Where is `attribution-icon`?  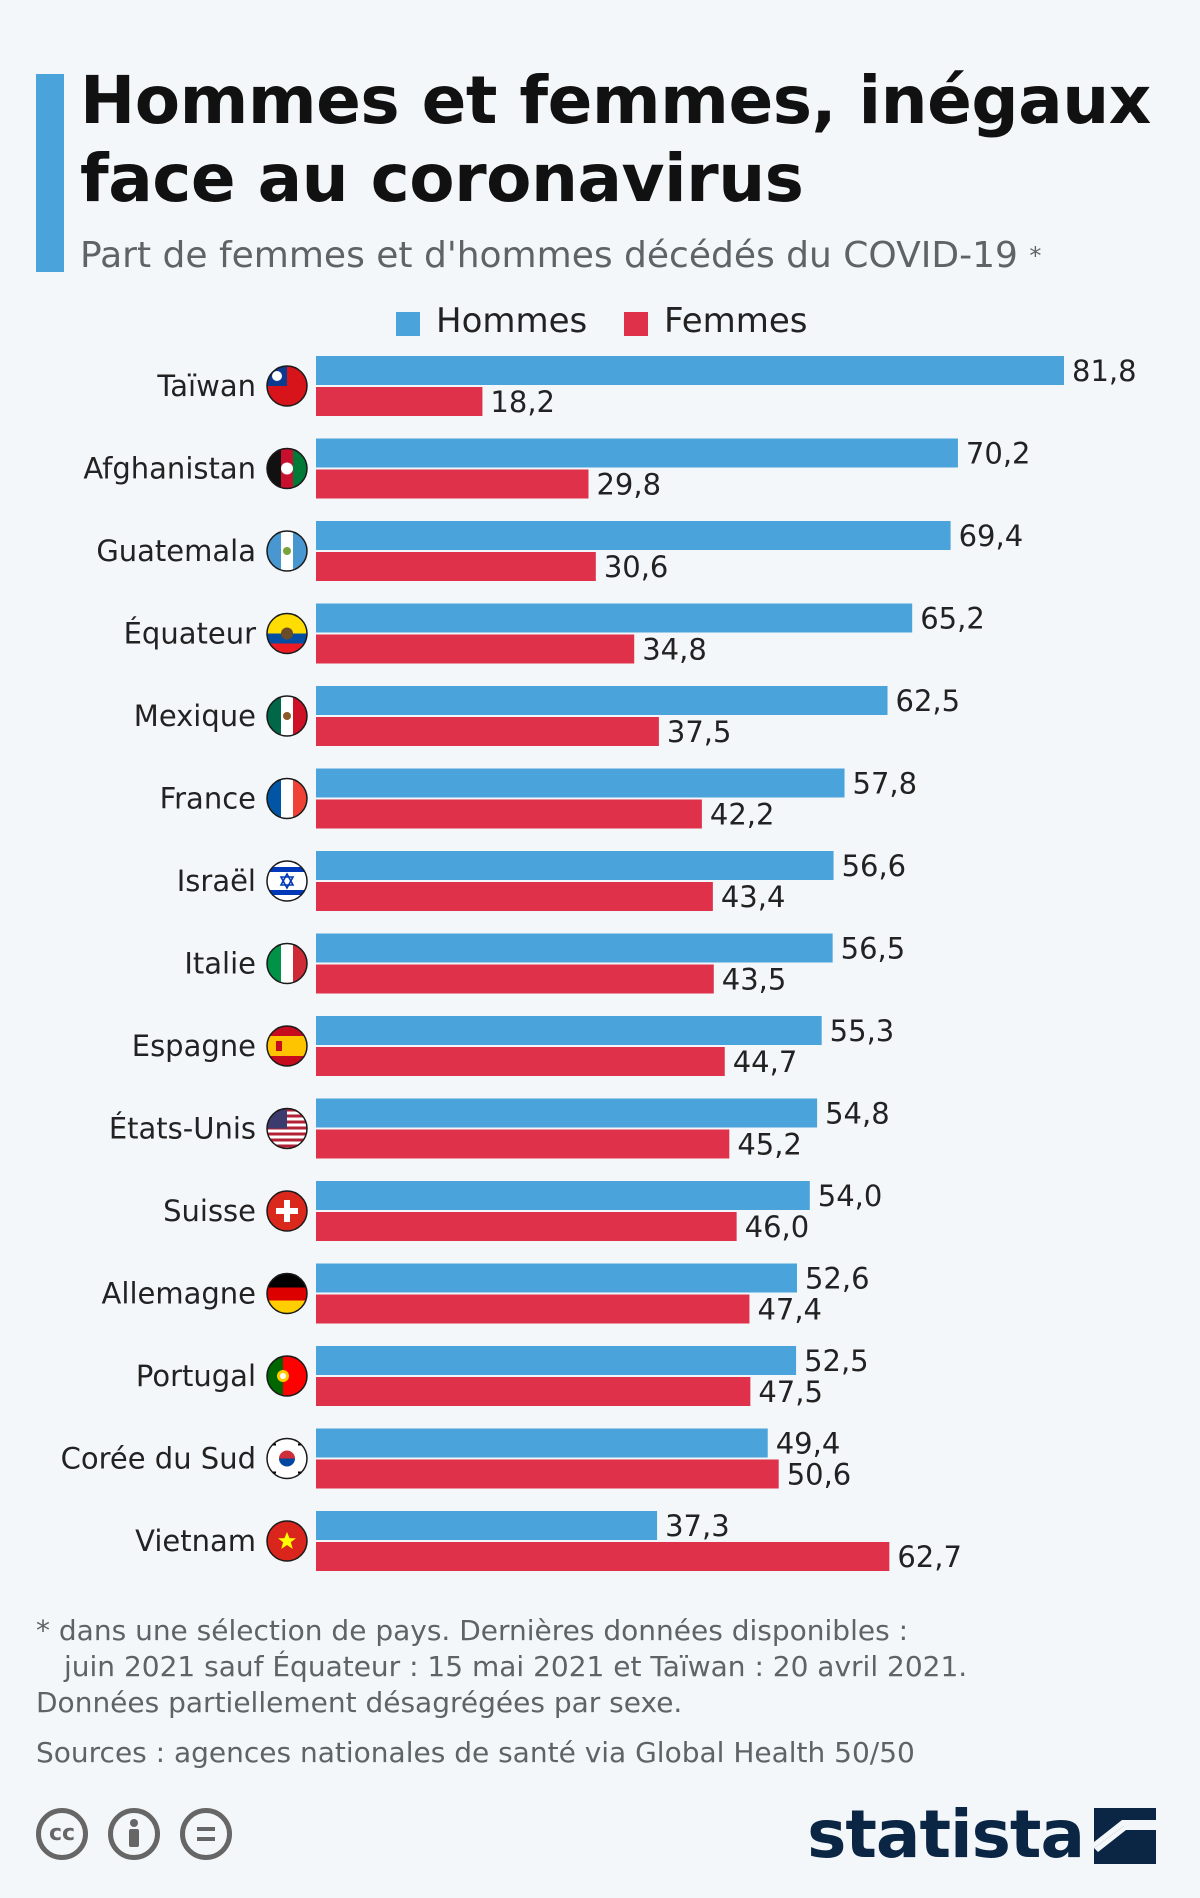
attribution-icon is located at coordinates (134, 1834).